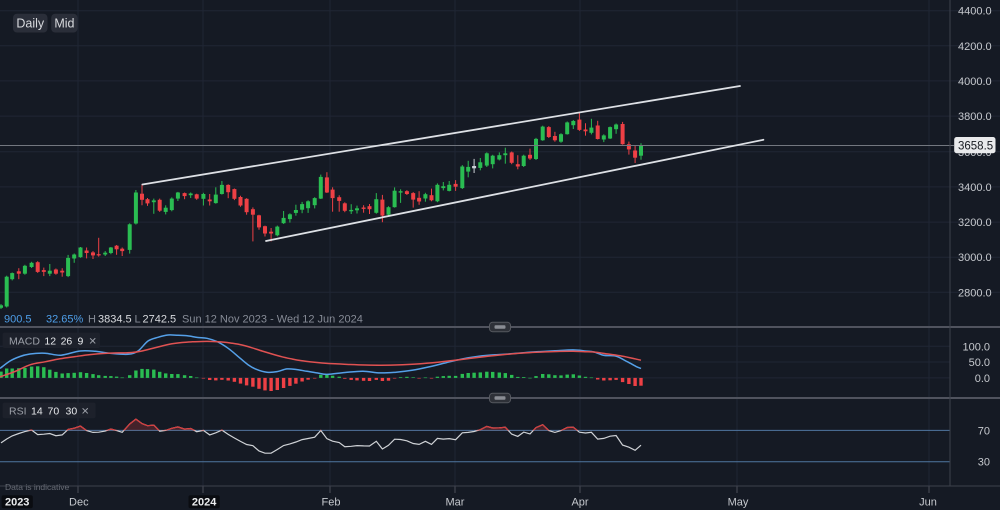 The height and width of the screenshot is (510, 1000). Describe the element at coordinates (975, 82) in the screenshot. I see `svg-text: 4000.0` at that location.